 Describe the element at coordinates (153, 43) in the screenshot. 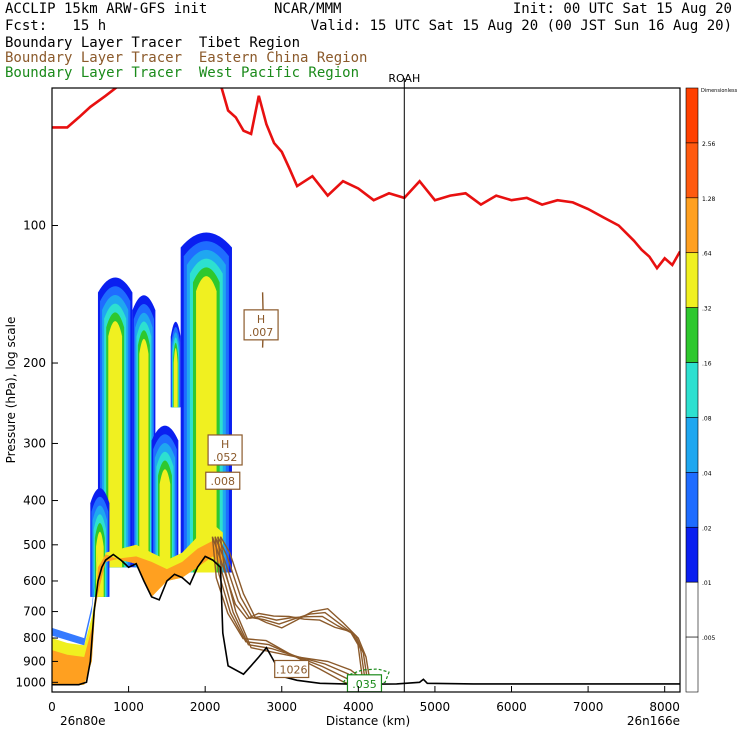

I see `tracer-line-tibet: Boundary Layer Tracer Tibet Region` at that location.